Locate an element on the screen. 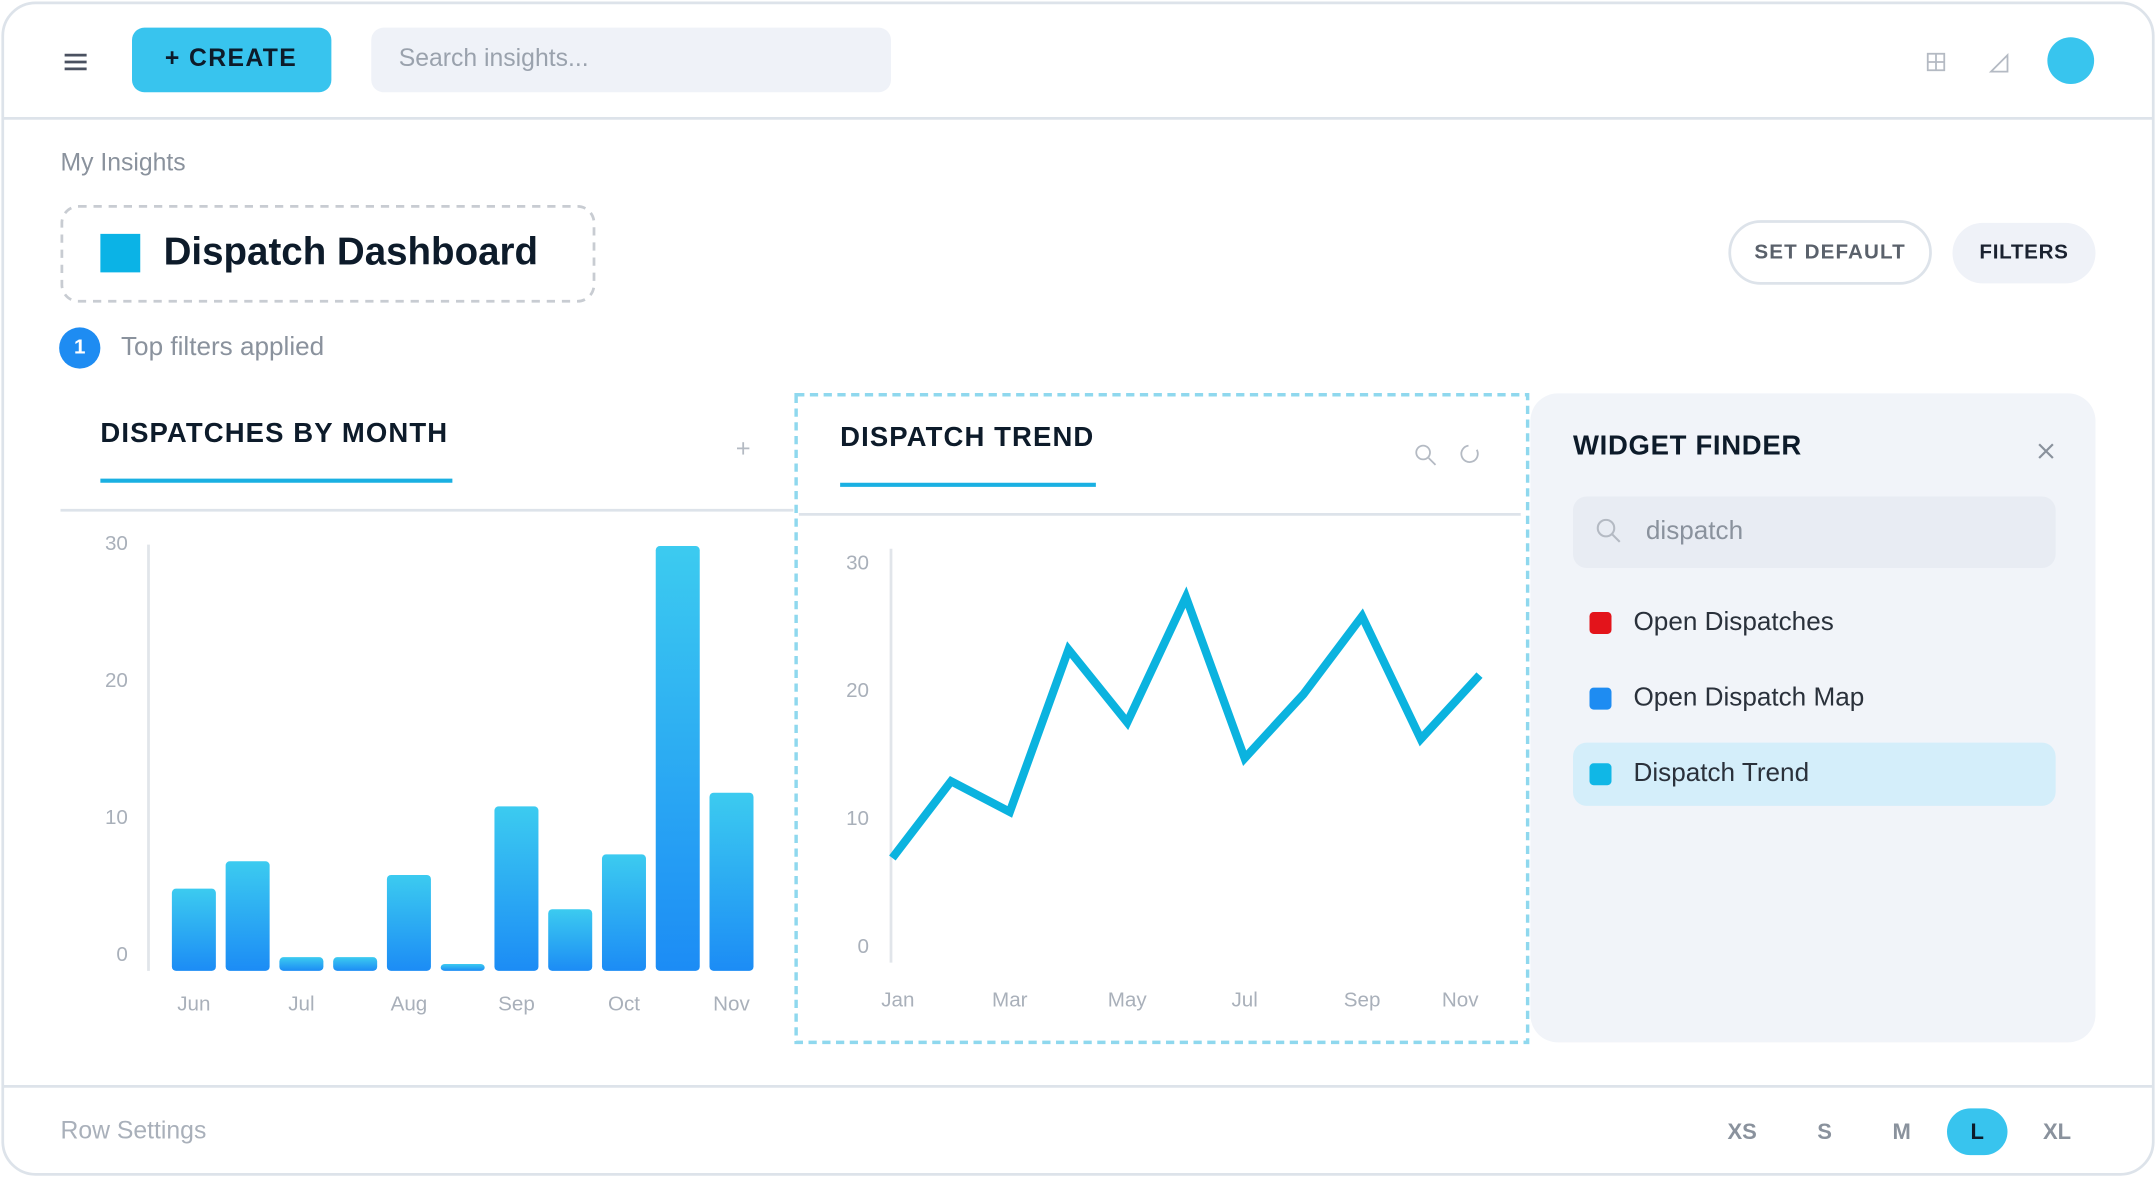 Image resolution: width=2156 pixels, height=1180 pixels. size-option: M is located at coordinates (1901, 1131).